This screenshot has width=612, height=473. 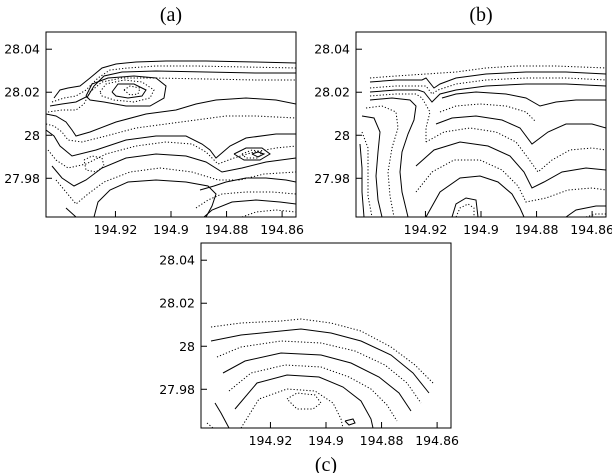 What do you see at coordinates (171, 15) in the screenshot?
I see `panel-title: (a)` at bounding box center [171, 15].